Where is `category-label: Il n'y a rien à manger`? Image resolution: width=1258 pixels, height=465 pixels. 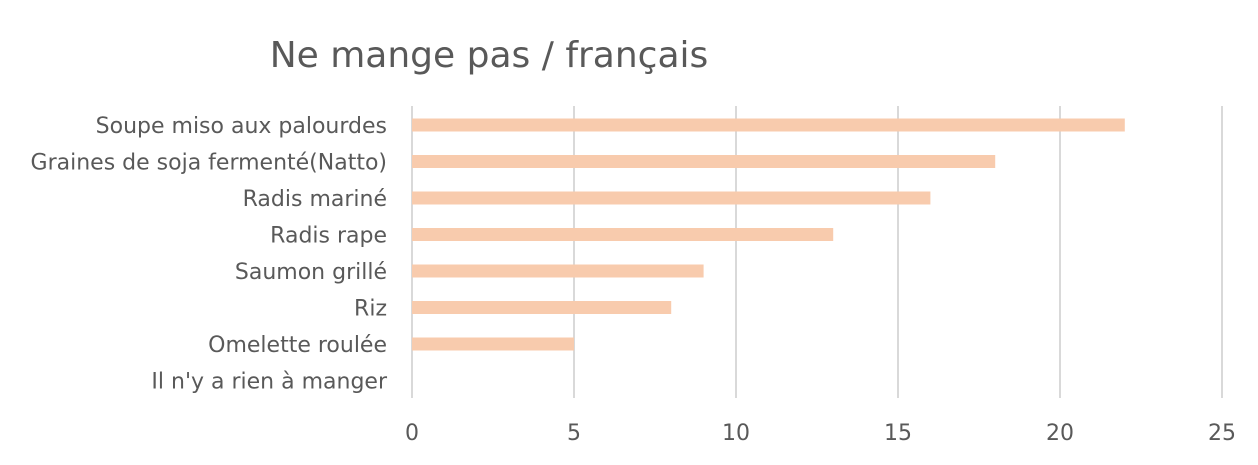
category-label: Il n'y a rien à manger is located at coordinates (269, 382).